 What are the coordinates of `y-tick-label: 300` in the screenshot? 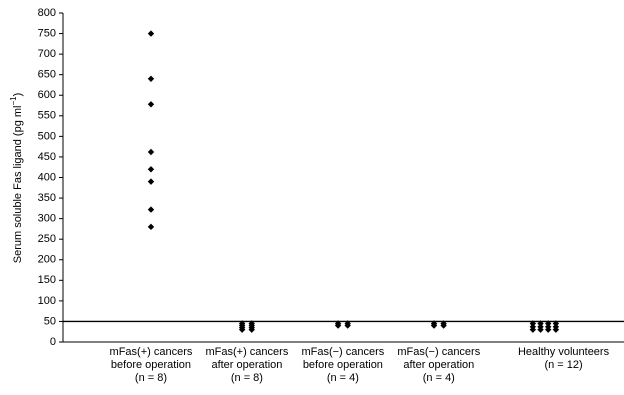 It's located at (47, 219).